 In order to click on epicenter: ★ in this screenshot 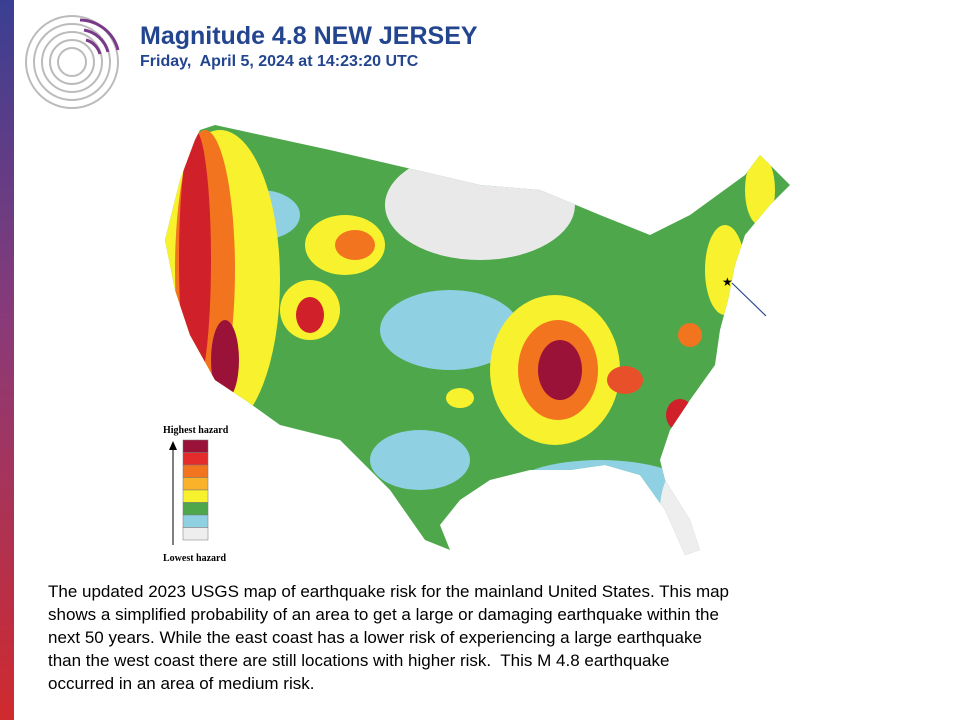, I will do `click(744, 296)`.